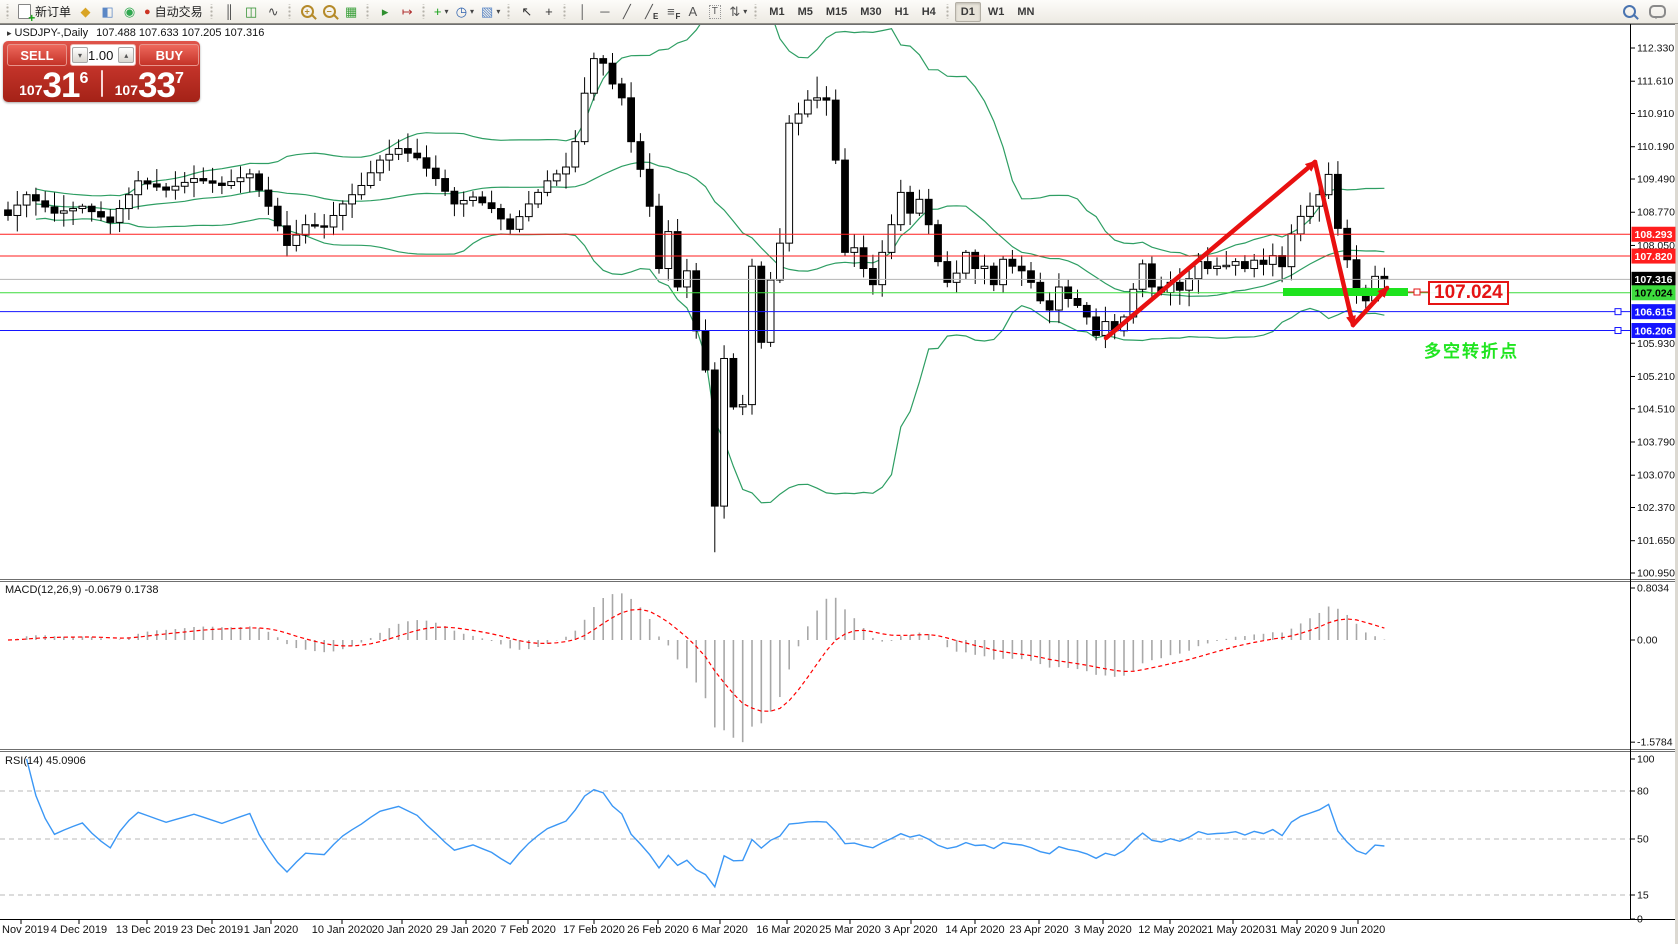 This screenshot has width=1678, height=944. I want to click on window-marker-icon: ▸, so click(9, 33).